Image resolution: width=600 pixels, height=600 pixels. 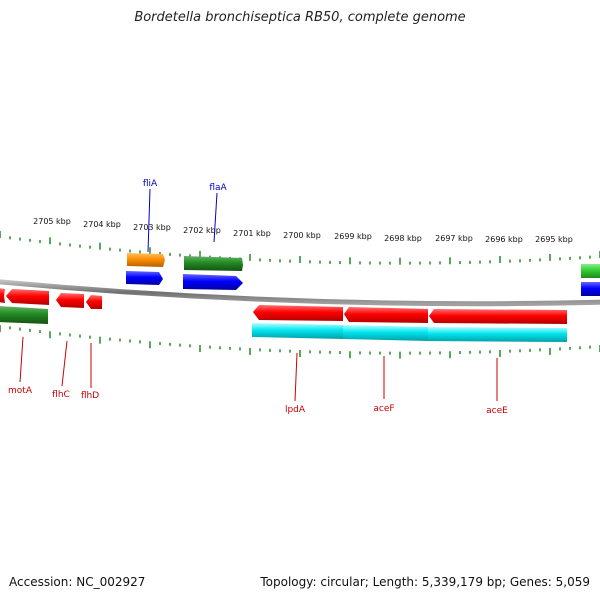 What do you see at coordinates (77, 582) in the screenshot?
I see `accession-text: Accession: NC_002927` at bounding box center [77, 582].